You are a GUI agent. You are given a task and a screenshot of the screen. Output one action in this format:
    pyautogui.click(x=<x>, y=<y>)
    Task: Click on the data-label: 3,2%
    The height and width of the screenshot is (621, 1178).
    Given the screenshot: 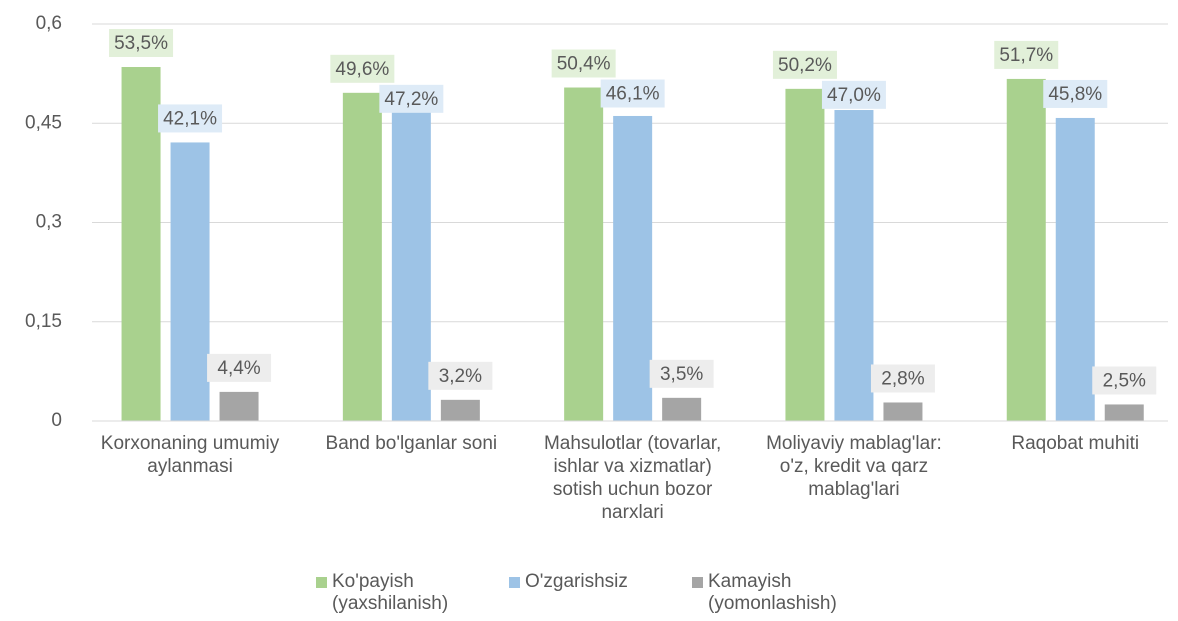 What is the action you would take?
    pyautogui.click(x=460, y=376)
    